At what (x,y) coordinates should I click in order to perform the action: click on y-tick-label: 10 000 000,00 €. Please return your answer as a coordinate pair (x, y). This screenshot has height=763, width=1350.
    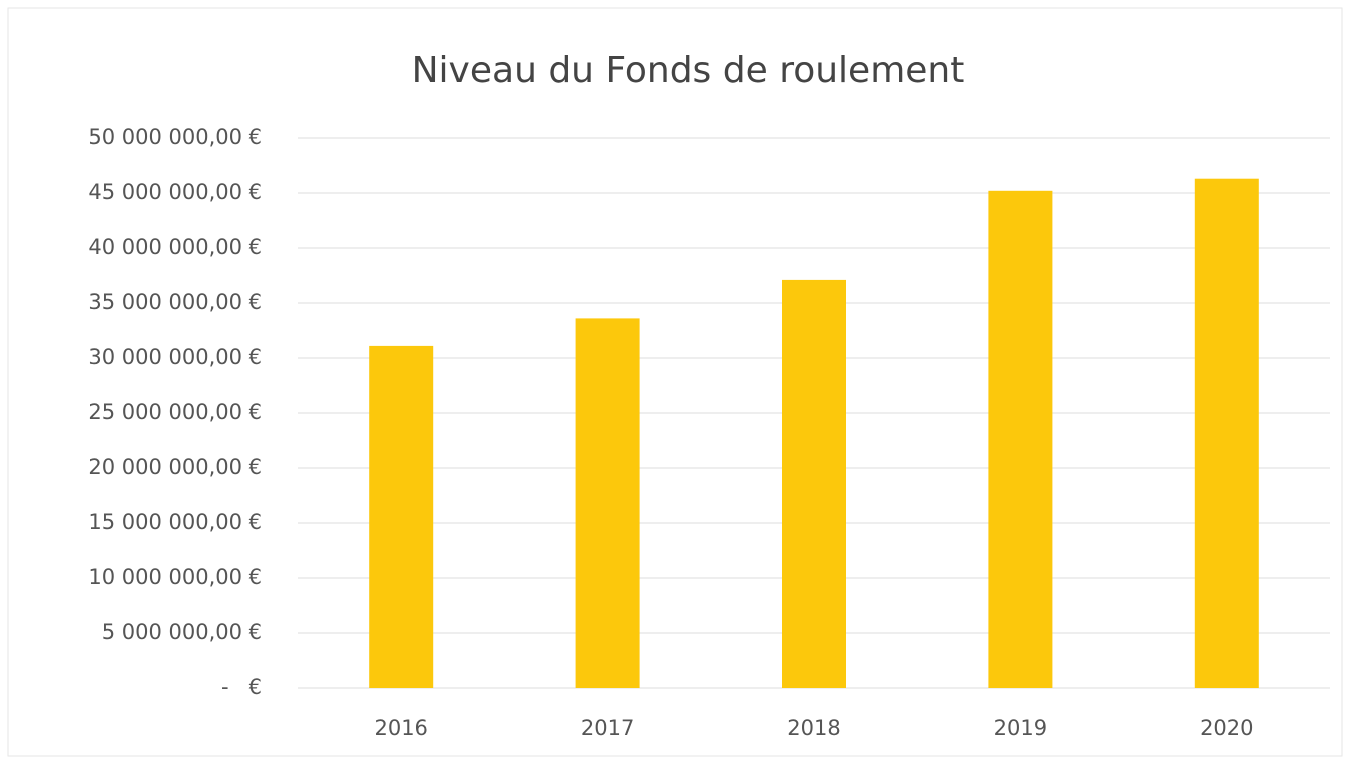
    Looking at the image, I should click on (175, 577).